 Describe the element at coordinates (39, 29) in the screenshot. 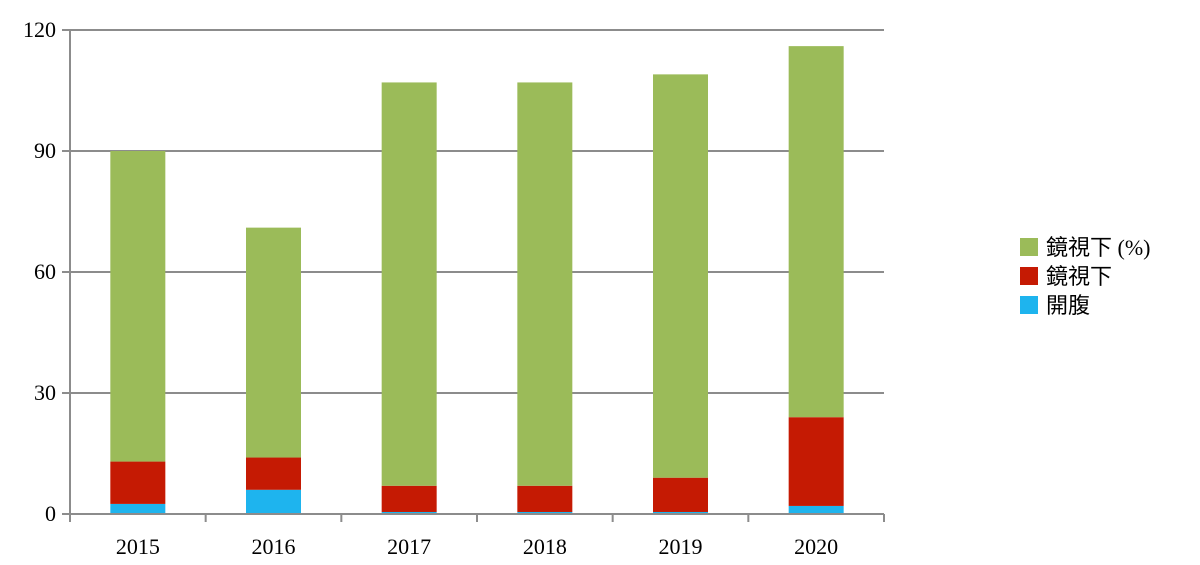

I see `y-tick-label: 120` at that location.